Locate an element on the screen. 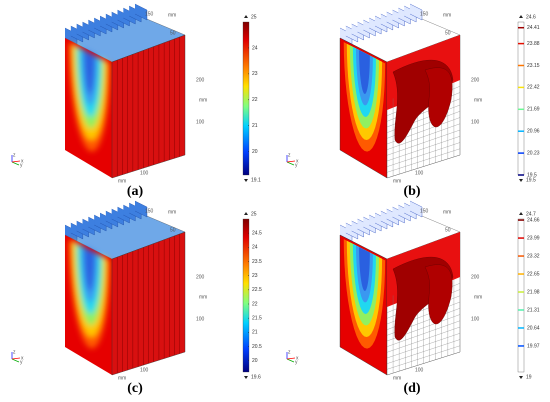 This screenshot has height=402, width=550. colorbar-min: 19.5 is located at coordinates (531, 180).